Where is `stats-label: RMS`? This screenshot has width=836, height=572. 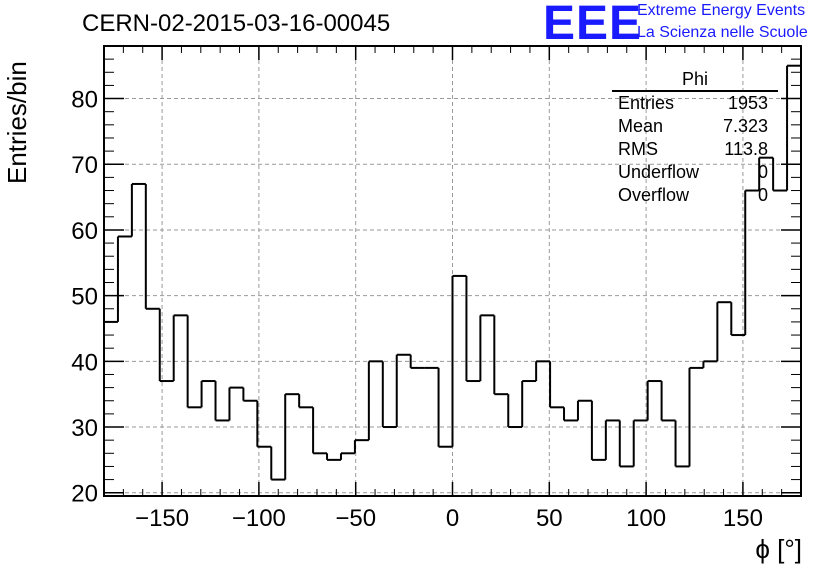
stats-label: RMS is located at coordinates (638, 149).